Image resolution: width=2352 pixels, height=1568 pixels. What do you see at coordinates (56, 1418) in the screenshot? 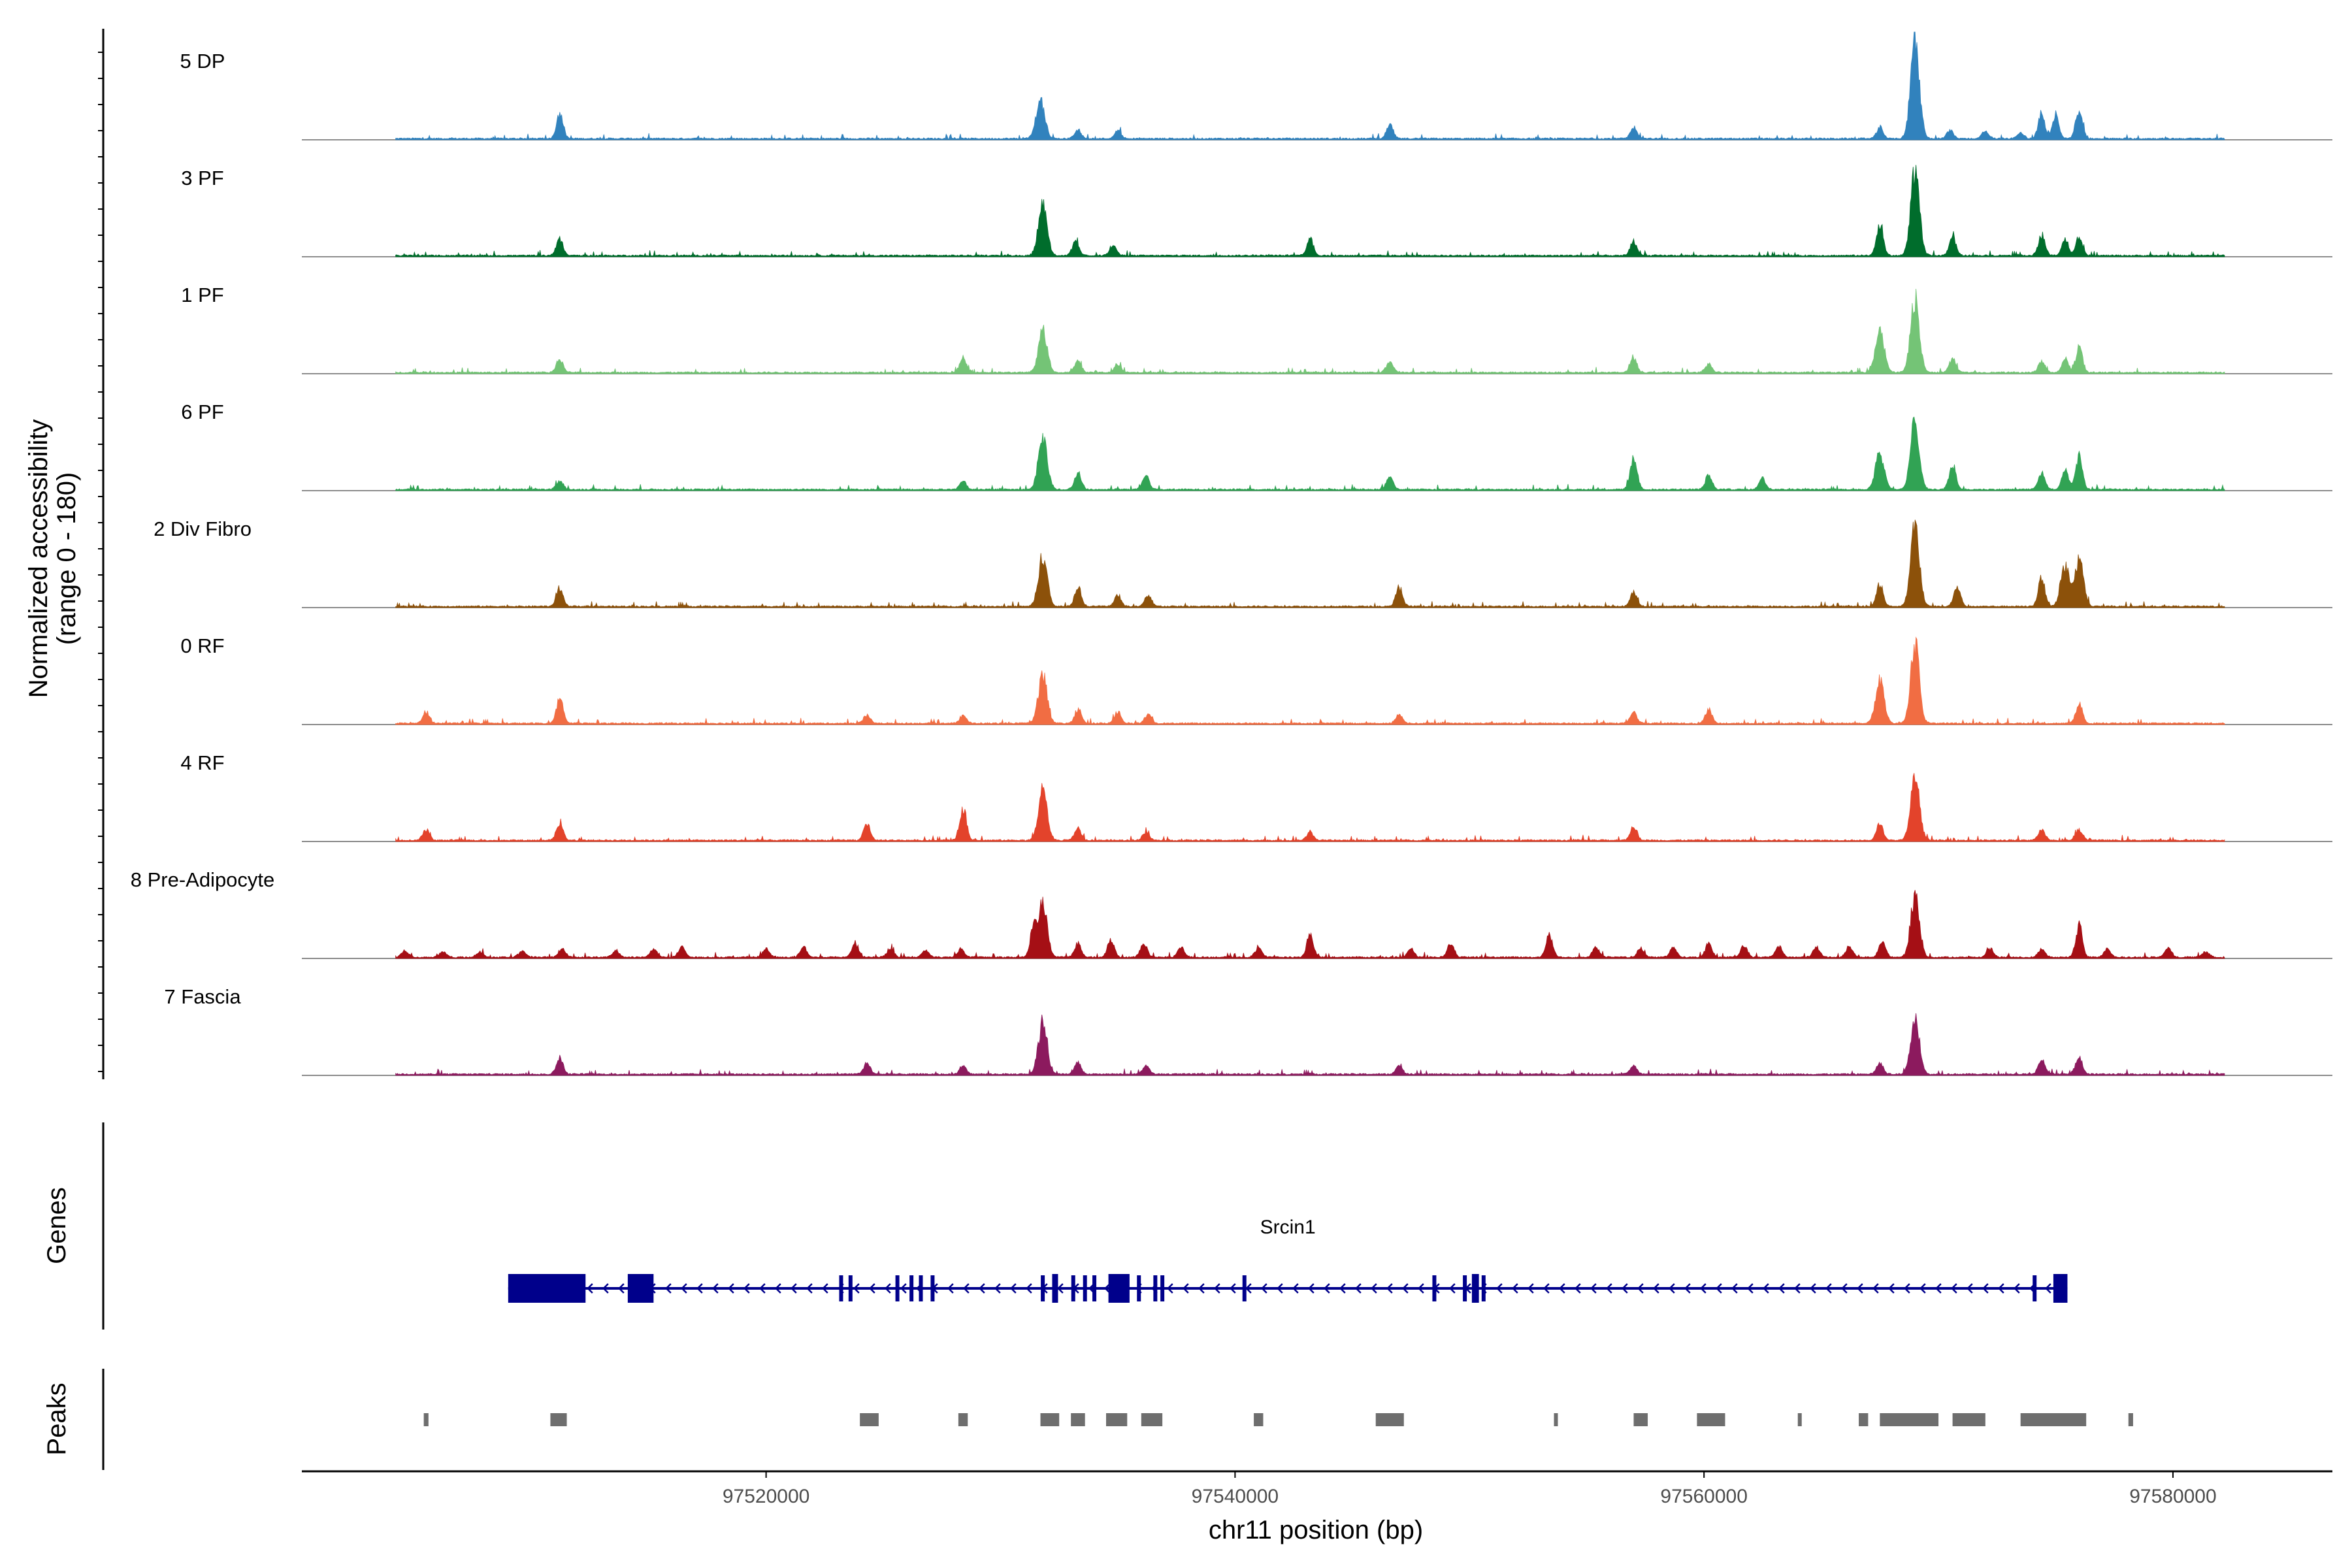
I see `peaks-panel-title: Peaks` at bounding box center [56, 1418].